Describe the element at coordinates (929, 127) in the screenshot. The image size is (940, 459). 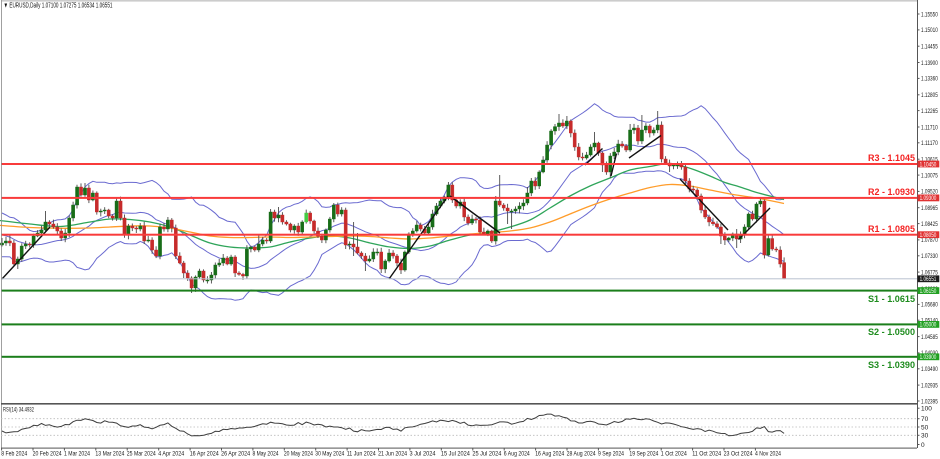
I see `svg-text: 1.11710` at that location.